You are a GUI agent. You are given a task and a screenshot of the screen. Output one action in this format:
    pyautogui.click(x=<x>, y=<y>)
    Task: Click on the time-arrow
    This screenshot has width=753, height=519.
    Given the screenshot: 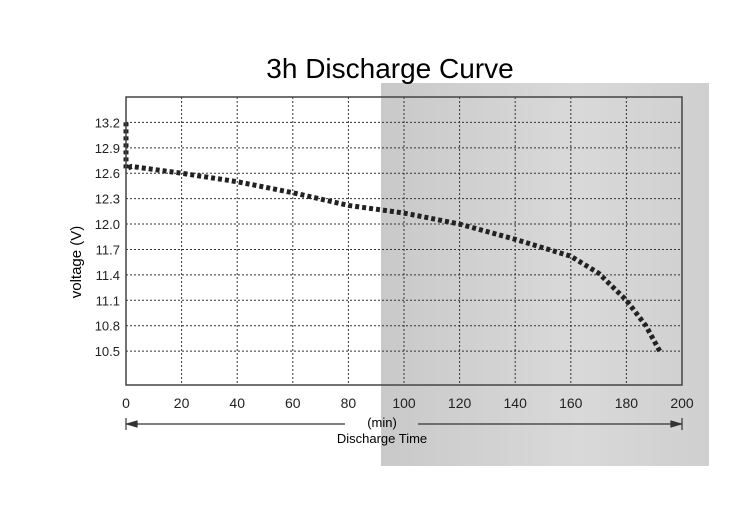 What is the action you would take?
    pyautogui.click(x=404, y=424)
    